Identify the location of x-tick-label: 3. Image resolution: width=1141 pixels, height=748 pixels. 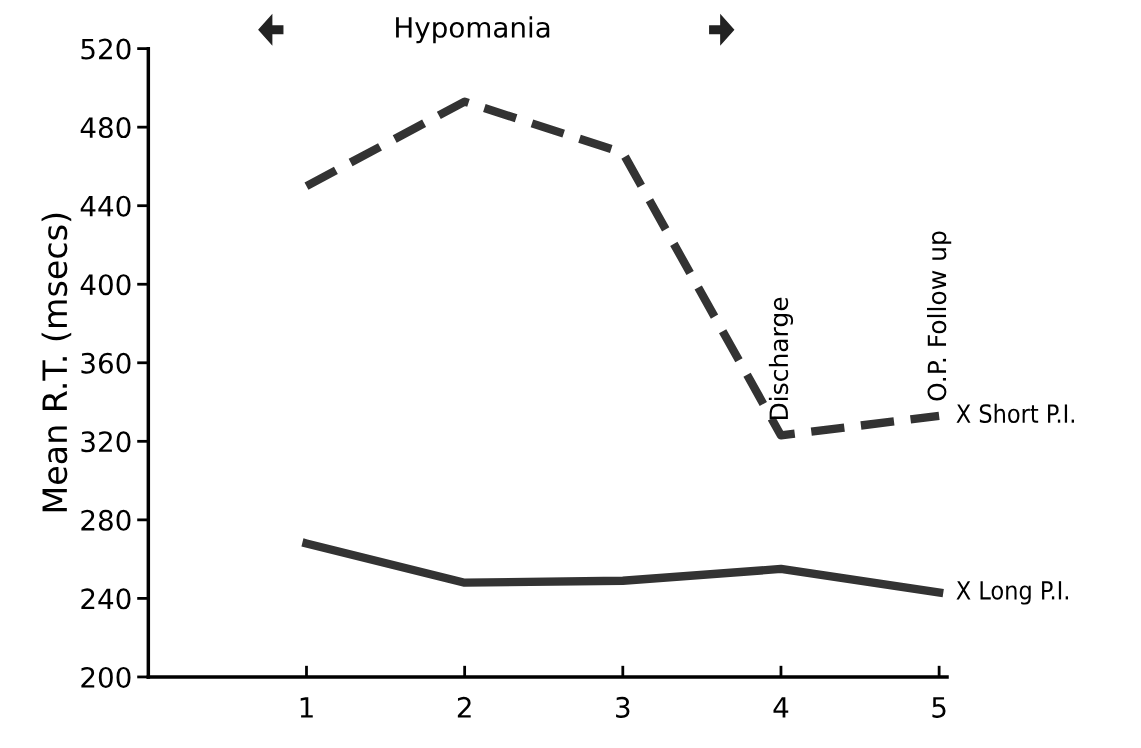
(623, 707).